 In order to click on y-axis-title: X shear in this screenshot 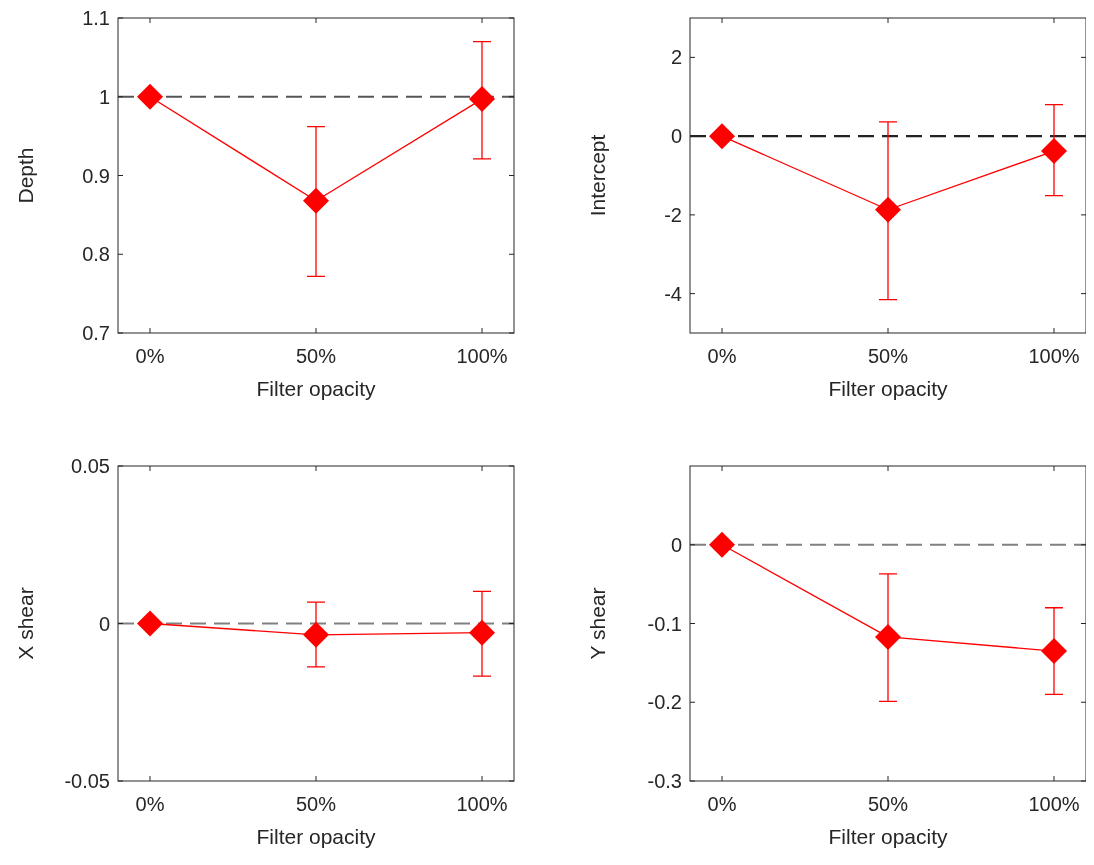, I will do `click(25, 623)`.